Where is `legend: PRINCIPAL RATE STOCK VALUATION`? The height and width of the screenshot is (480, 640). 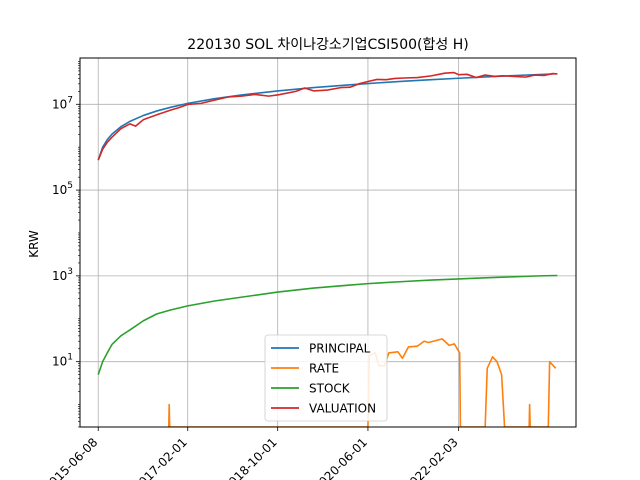
legend: PRINCIPAL RATE STOCK VALUATION is located at coordinates (326, 378).